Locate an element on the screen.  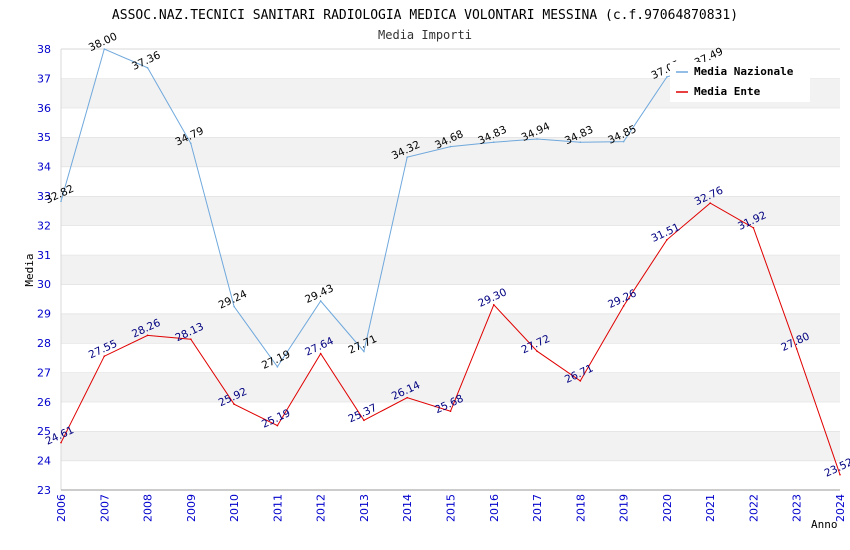
y-axis-label: Media is located at coordinates (29, 269).